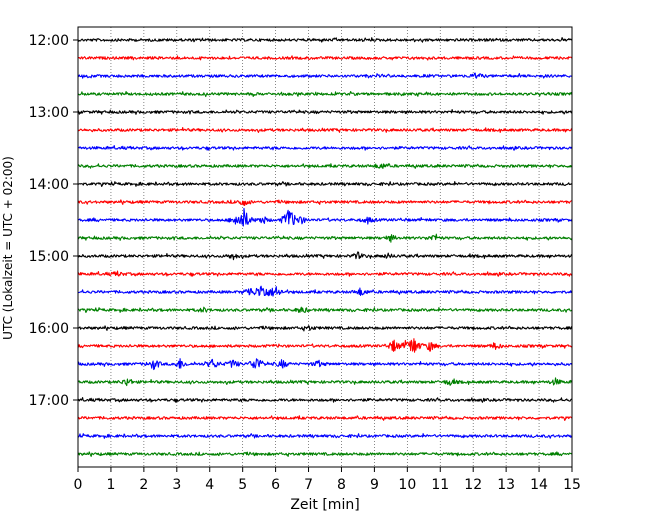 The width and height of the screenshot is (650, 525). Describe the element at coordinates (324, 505) in the screenshot. I see `x-axis-label: Zeit [min]` at that location.